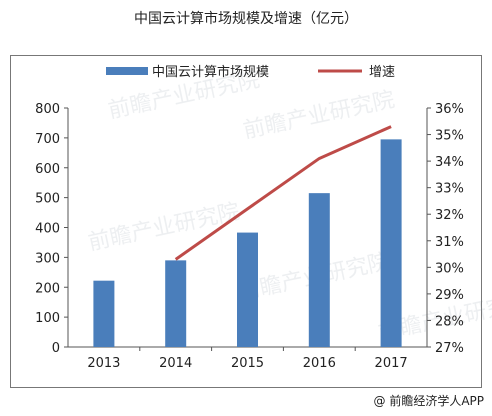 The height and width of the screenshot is (416, 492). I want to click on y-left-tick-label: 500, so click(47, 199).